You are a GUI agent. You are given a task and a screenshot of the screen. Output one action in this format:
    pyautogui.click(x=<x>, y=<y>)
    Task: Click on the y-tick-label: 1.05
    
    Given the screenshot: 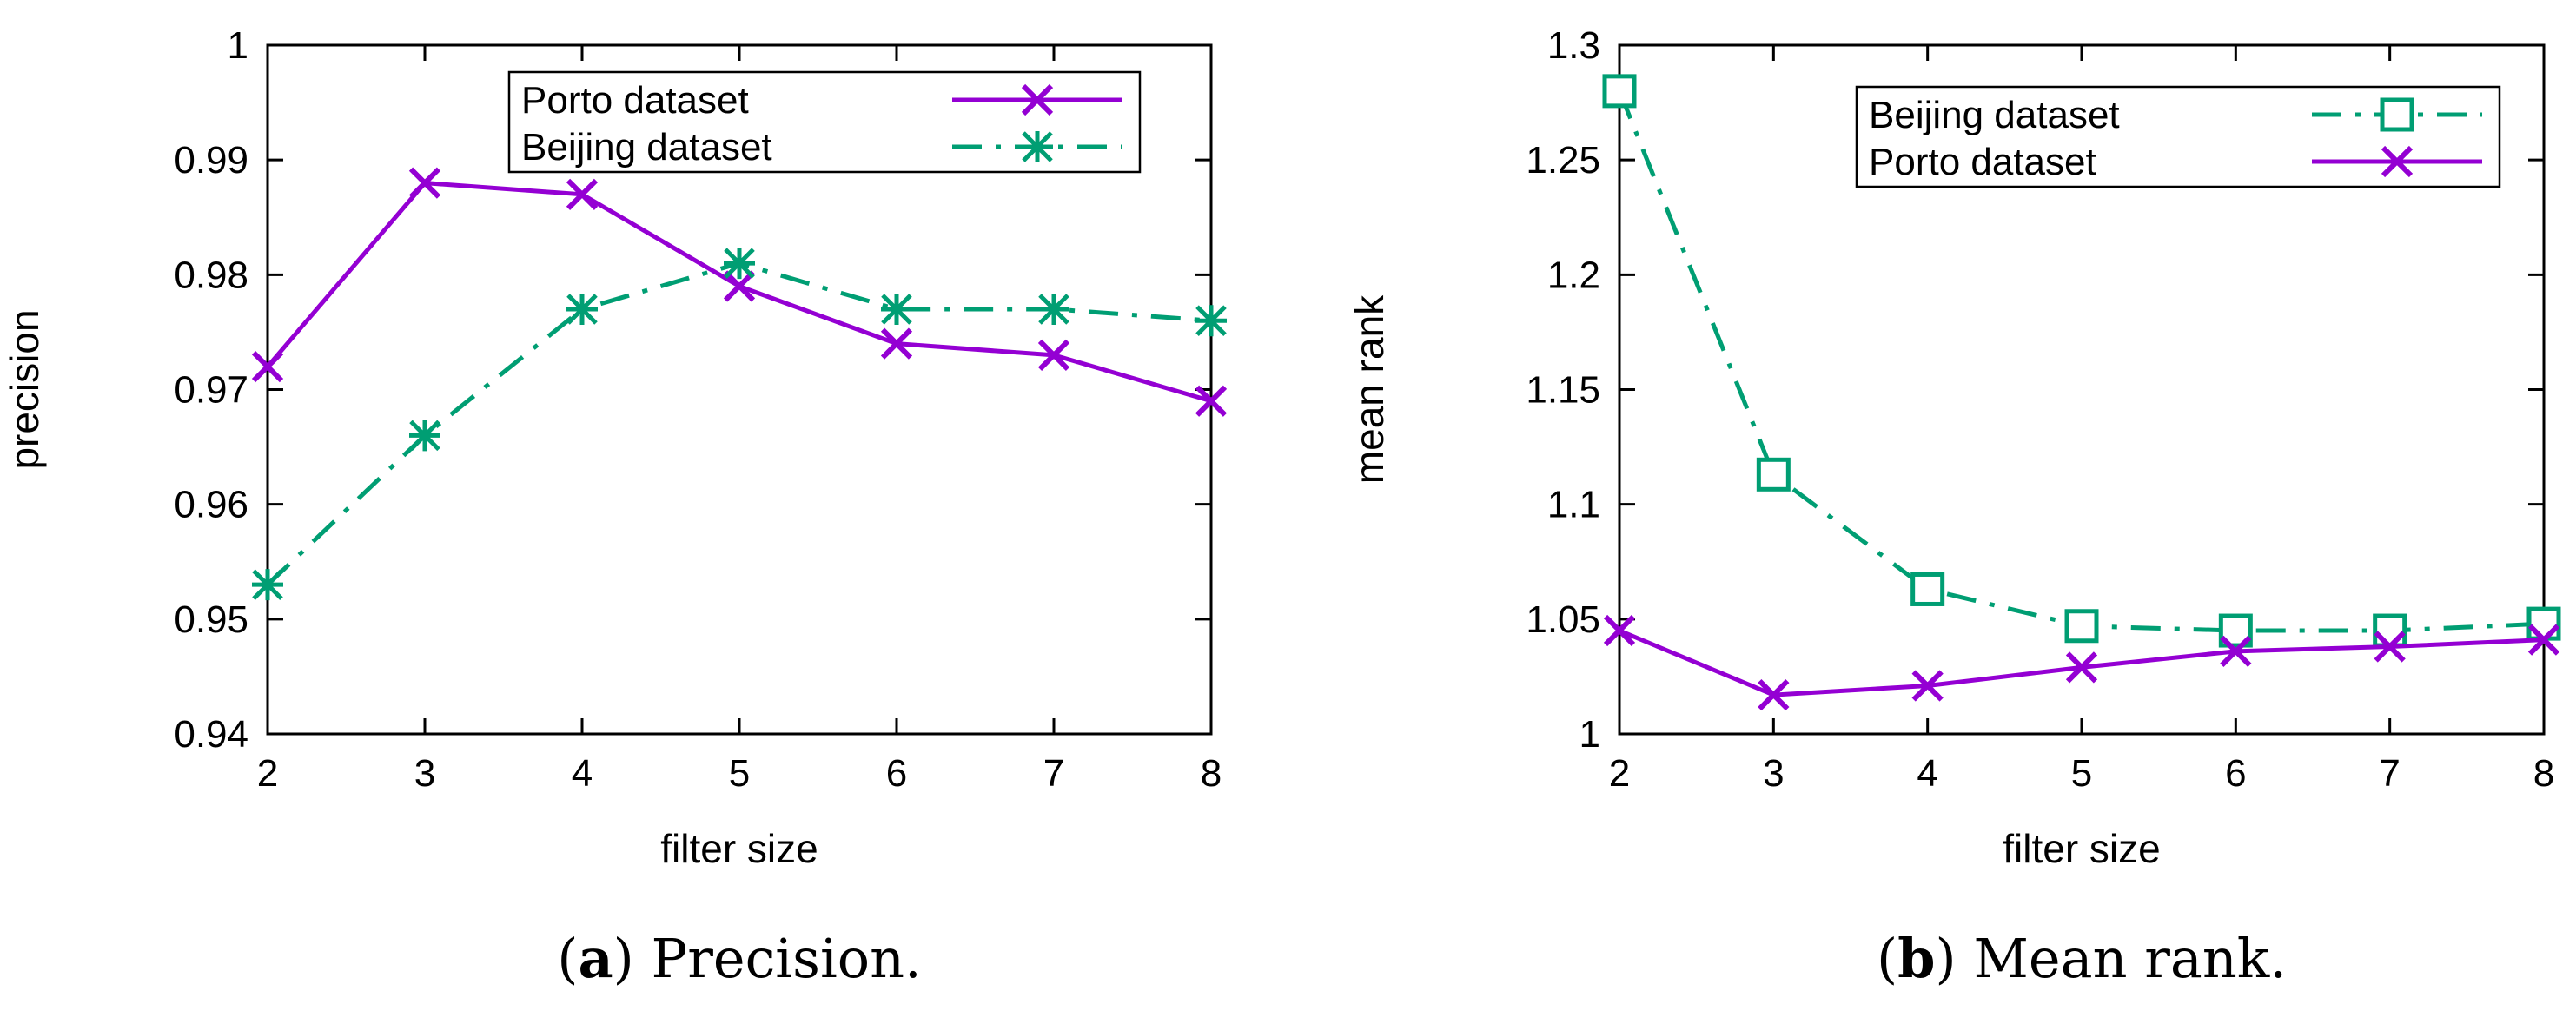 What is the action you would take?
    pyautogui.click(x=1563, y=620)
    